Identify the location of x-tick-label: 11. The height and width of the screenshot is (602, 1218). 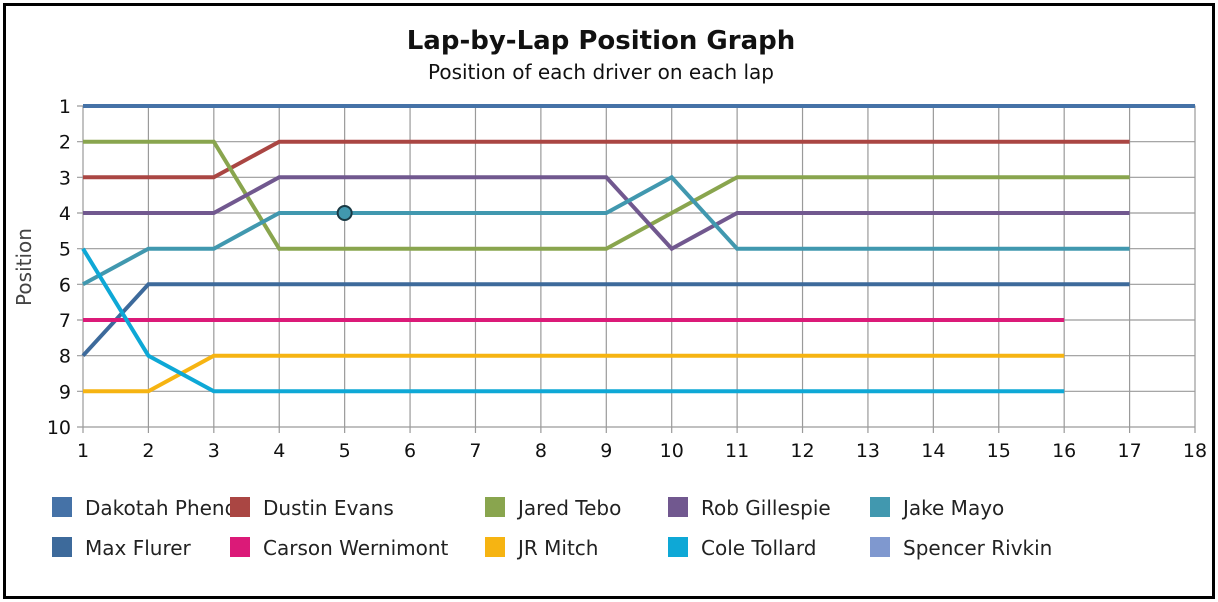
(737, 451).